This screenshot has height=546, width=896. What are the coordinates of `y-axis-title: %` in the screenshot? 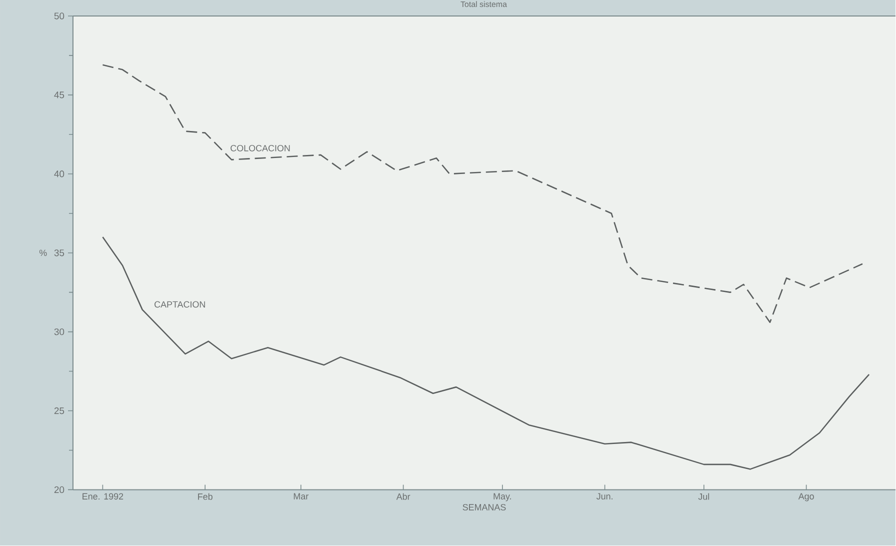 It's located at (43, 253).